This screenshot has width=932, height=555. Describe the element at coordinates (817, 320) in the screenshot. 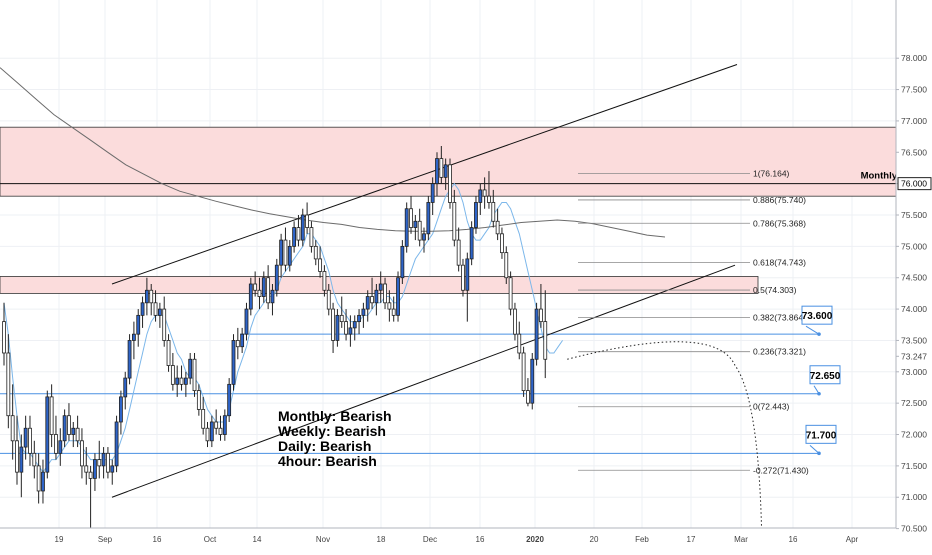

I see `target-callout: 73.600` at that location.